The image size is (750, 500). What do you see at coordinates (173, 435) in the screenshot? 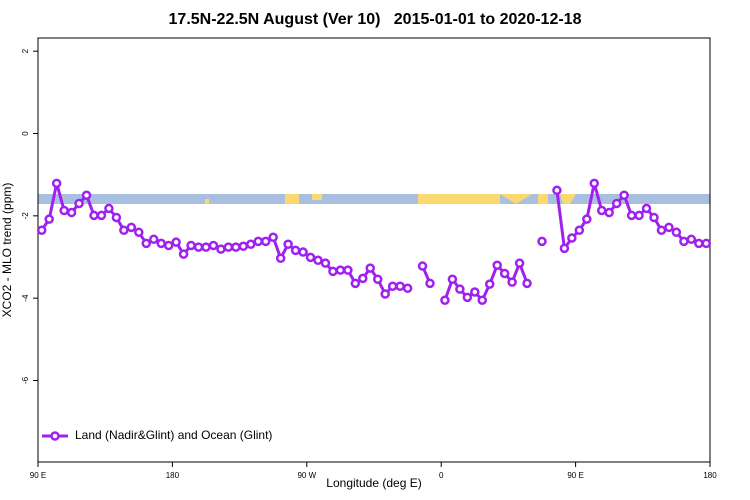
I see `legend-label: Land (Nadir&Glint) and Ocean (Glint)` at bounding box center [173, 435].